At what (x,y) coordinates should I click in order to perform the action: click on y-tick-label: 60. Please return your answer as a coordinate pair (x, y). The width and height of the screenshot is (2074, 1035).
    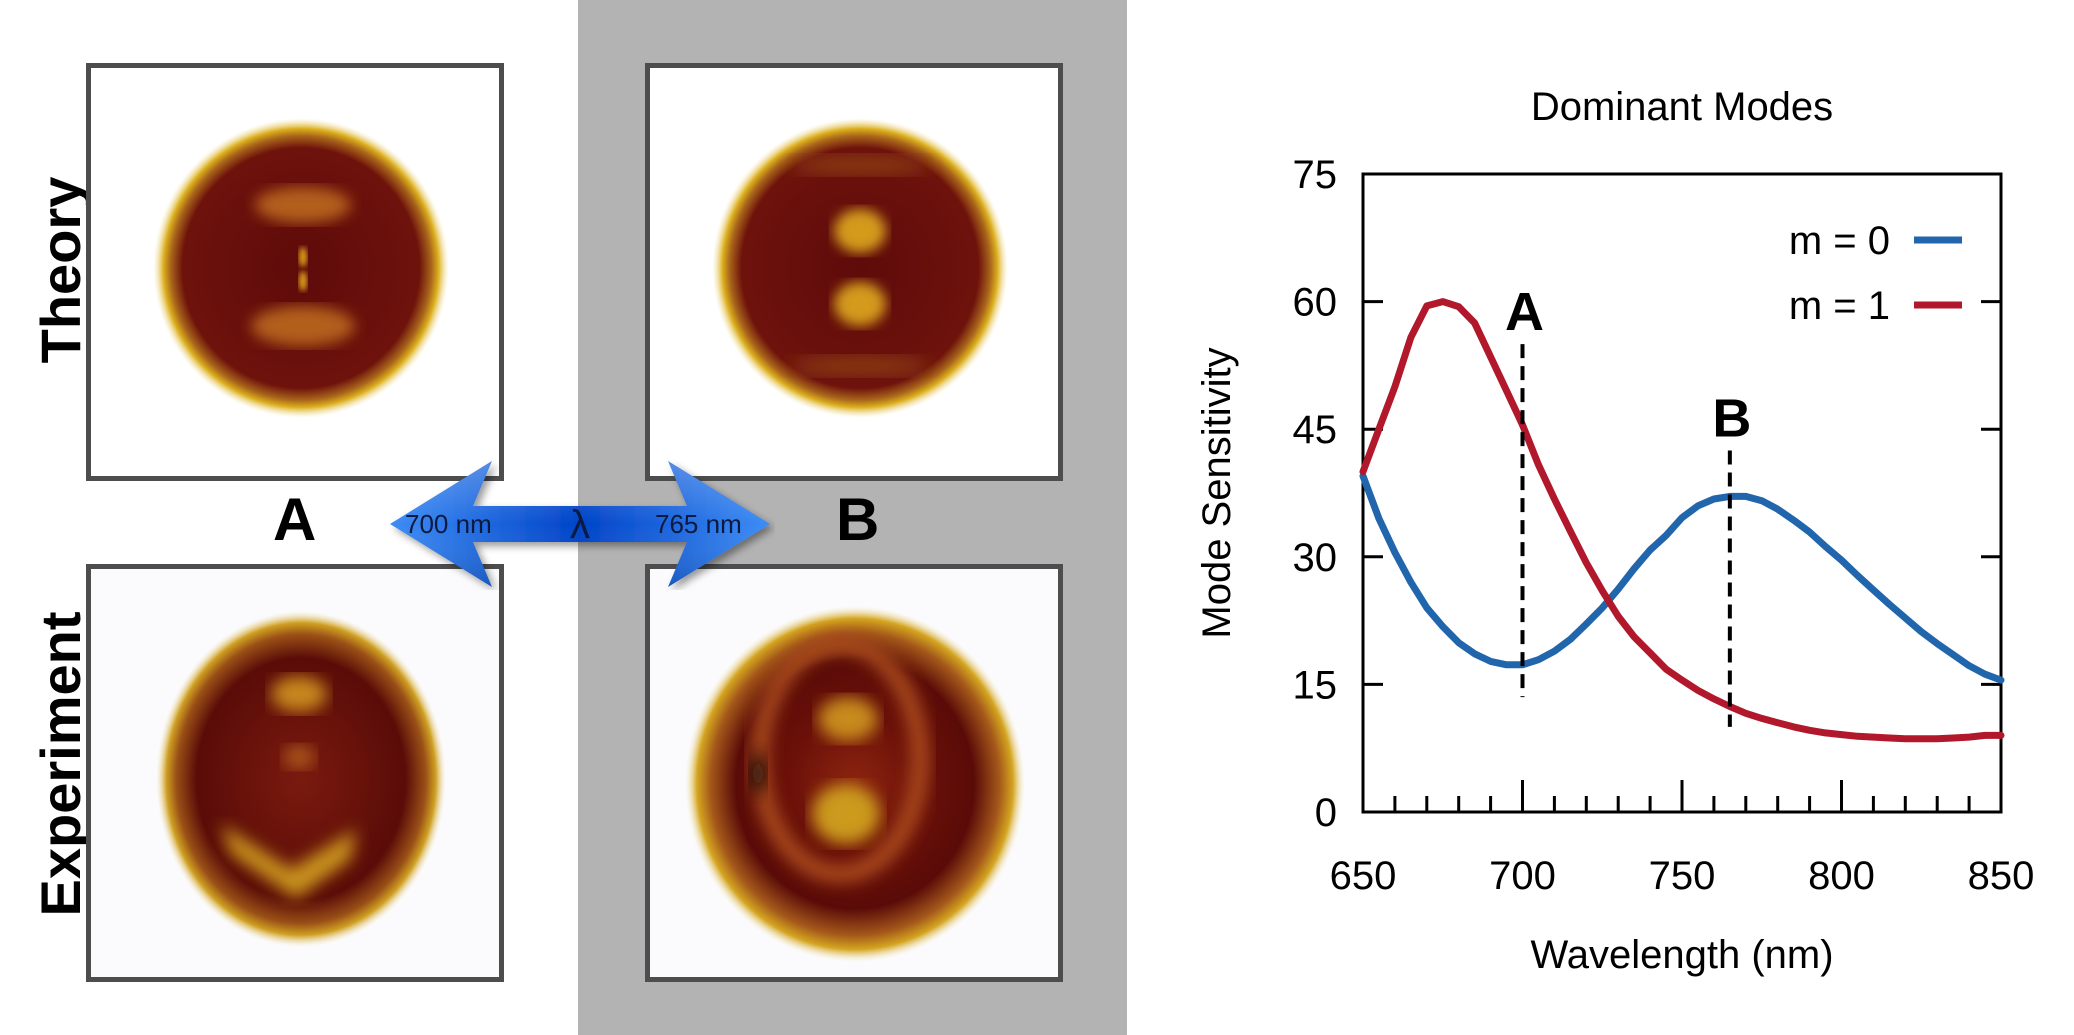
    Looking at the image, I should click on (1315, 303).